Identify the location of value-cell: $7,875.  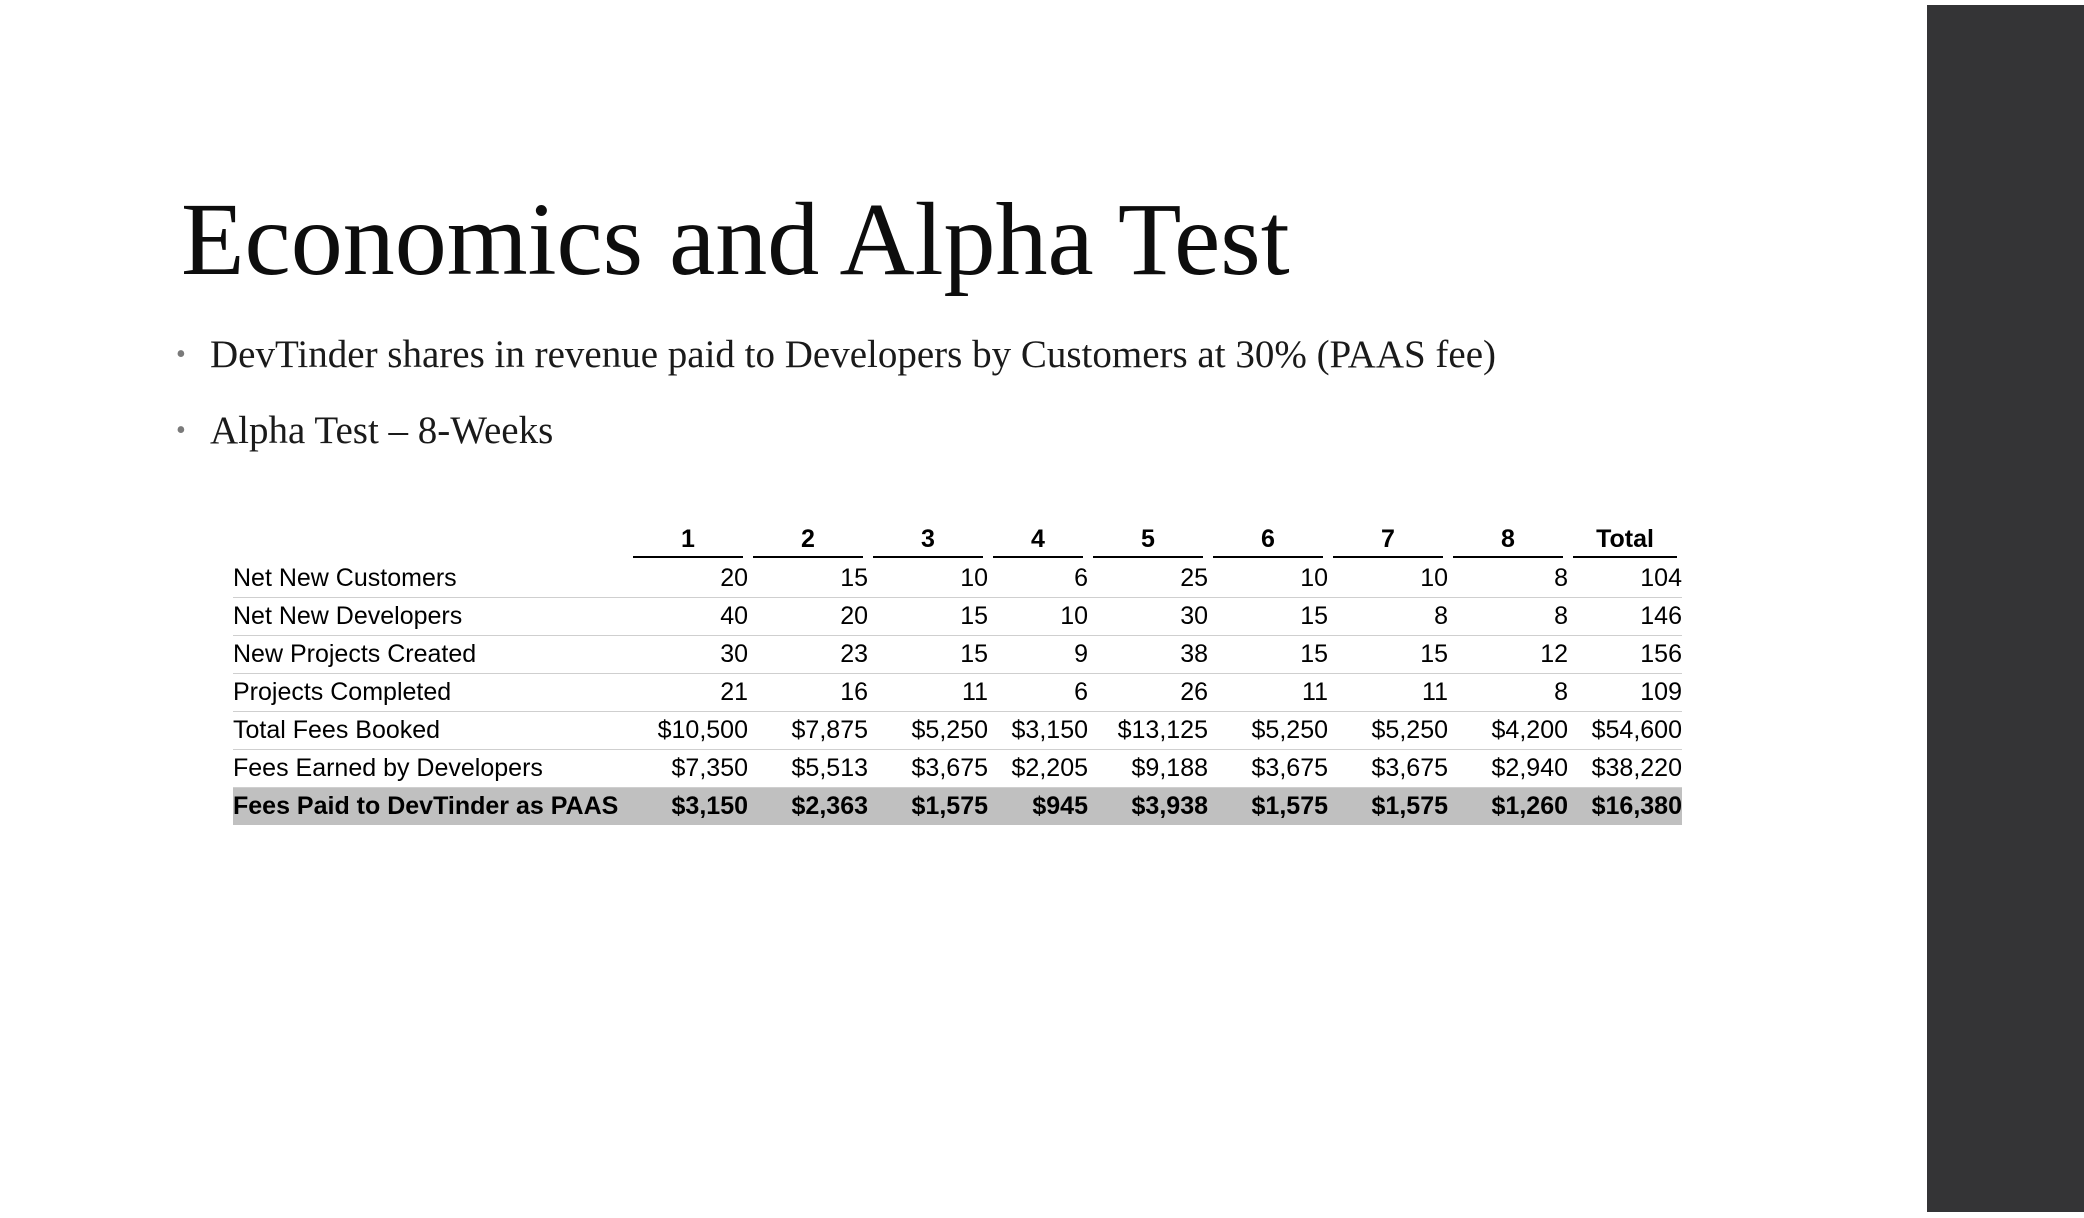
(808, 731).